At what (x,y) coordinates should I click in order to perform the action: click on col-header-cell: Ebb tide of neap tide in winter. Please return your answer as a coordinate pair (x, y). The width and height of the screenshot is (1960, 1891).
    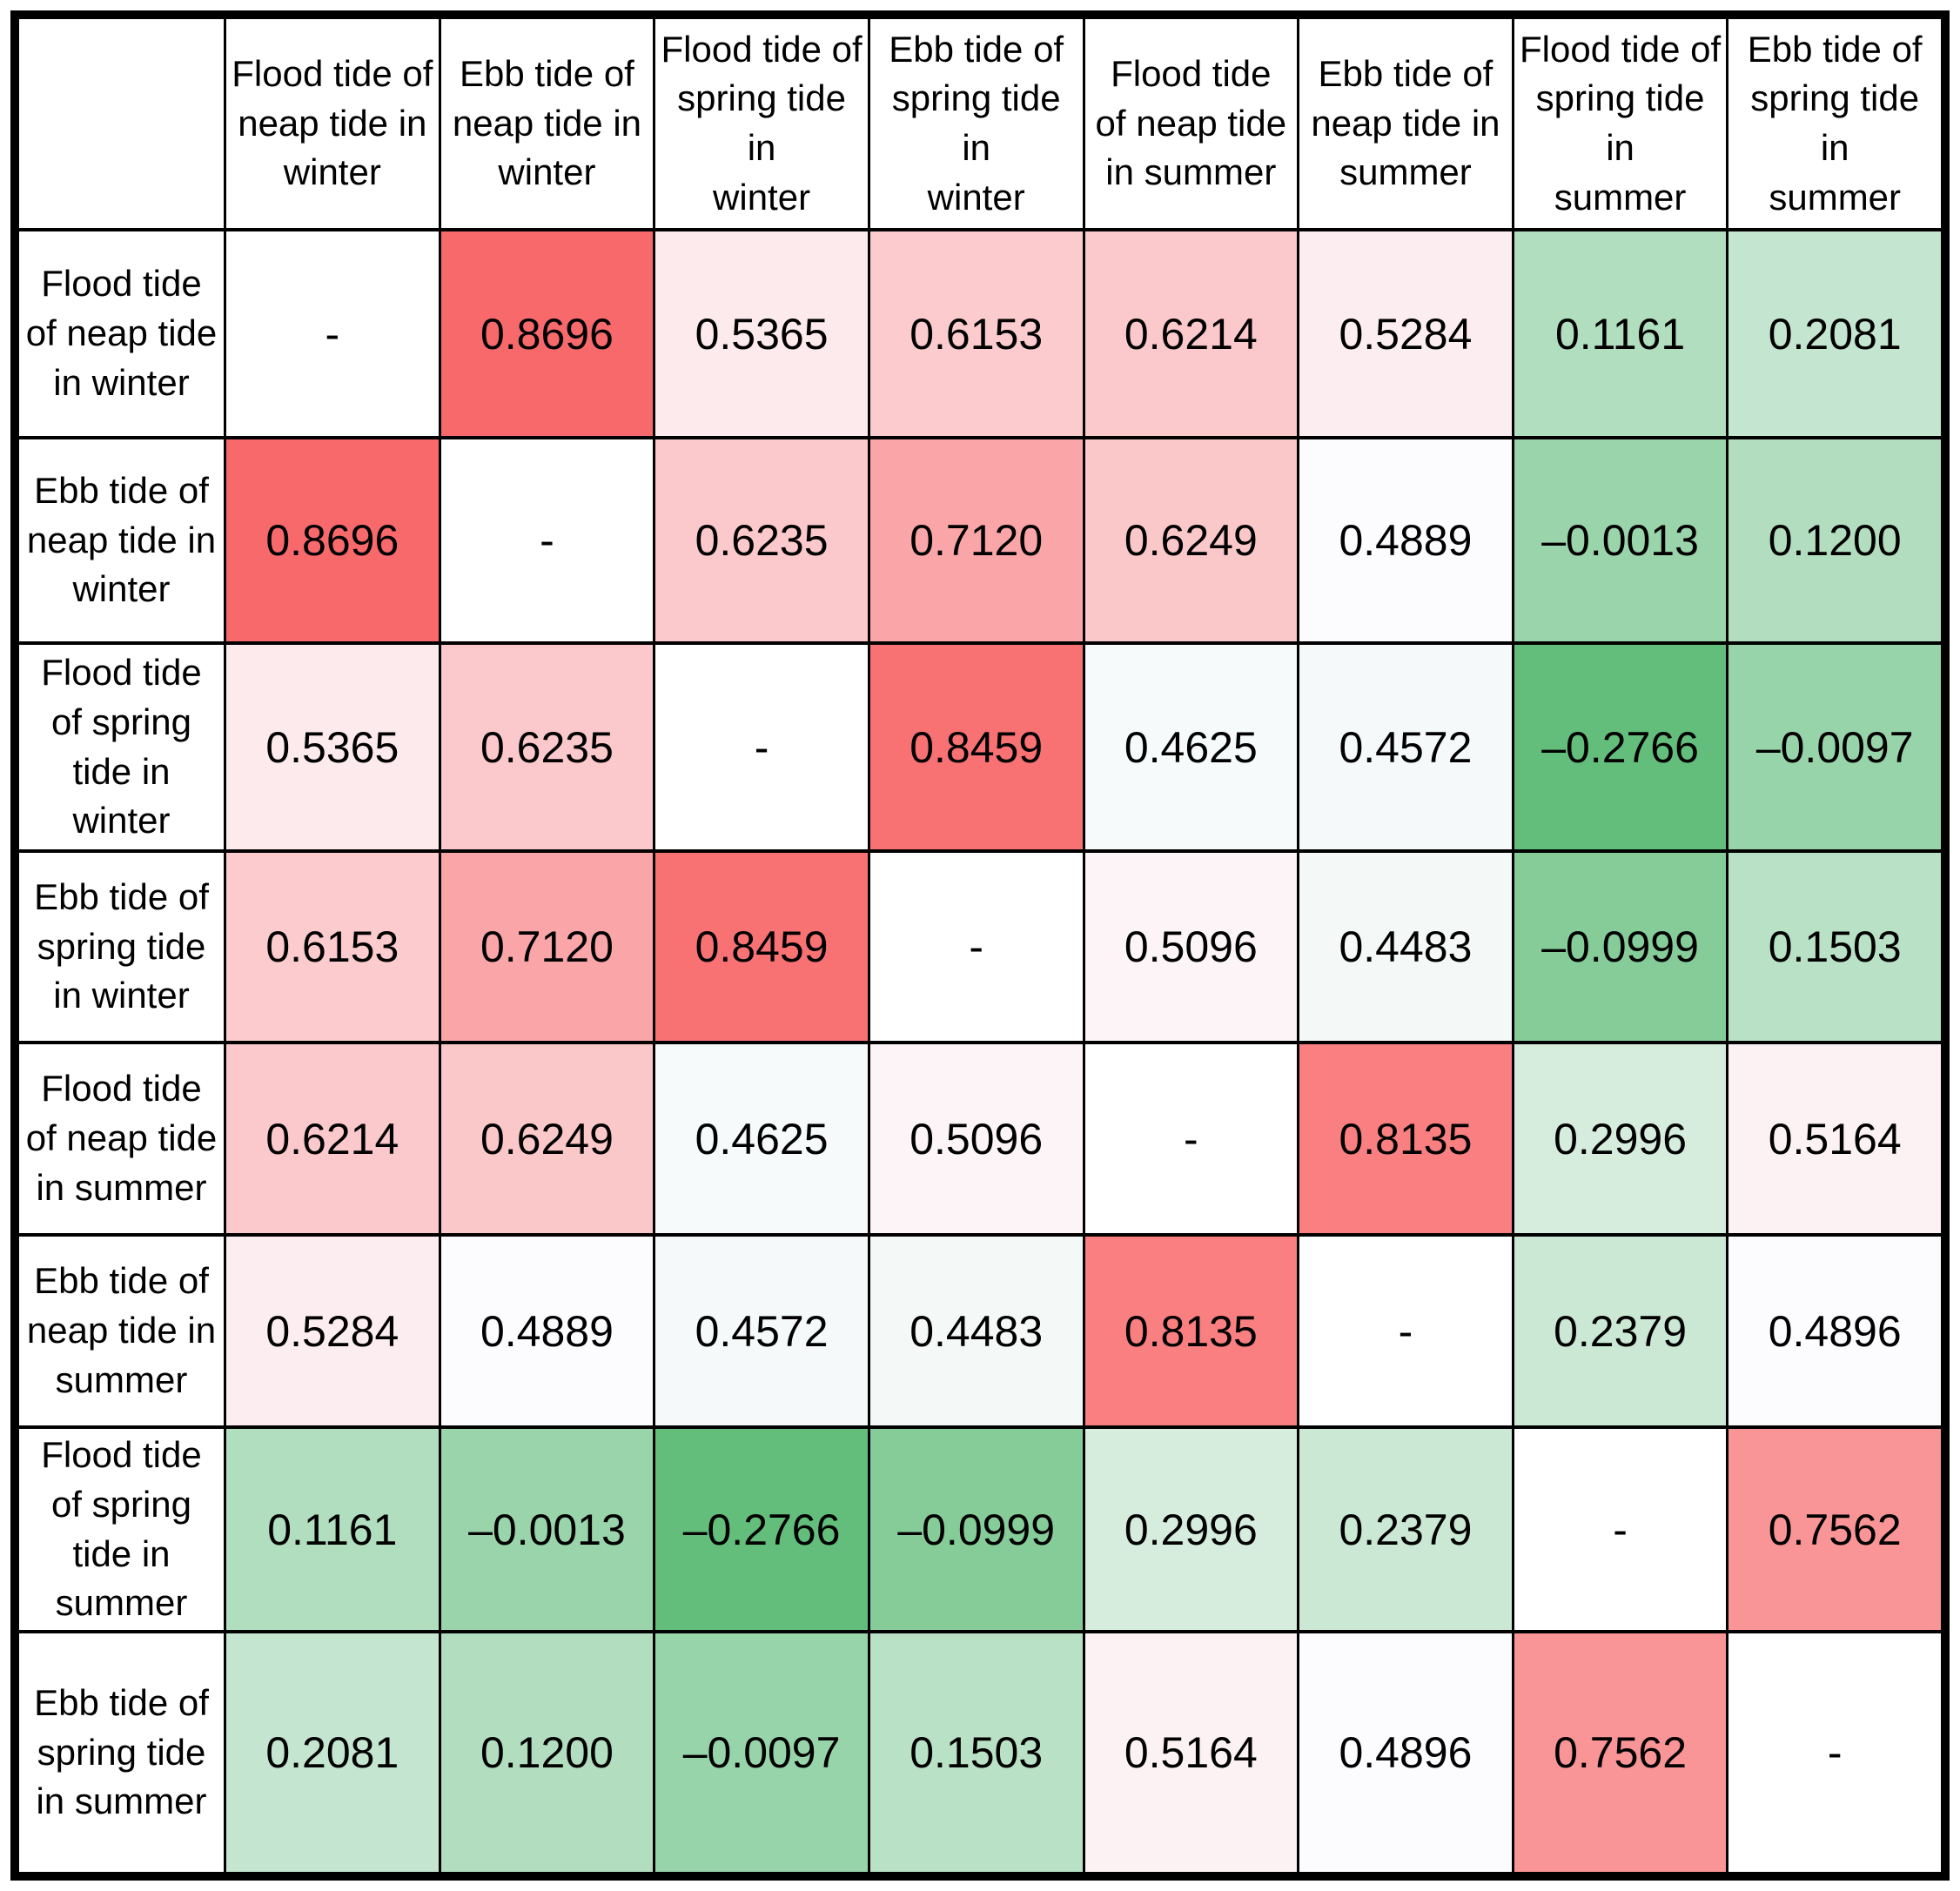
    Looking at the image, I should click on (546, 123).